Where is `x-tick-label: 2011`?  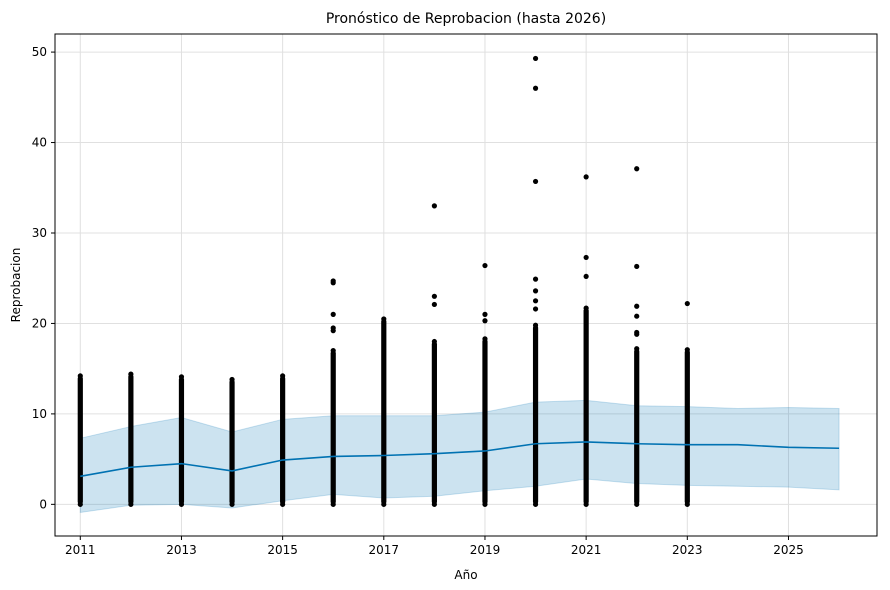
x-tick-label: 2011 is located at coordinates (80, 550).